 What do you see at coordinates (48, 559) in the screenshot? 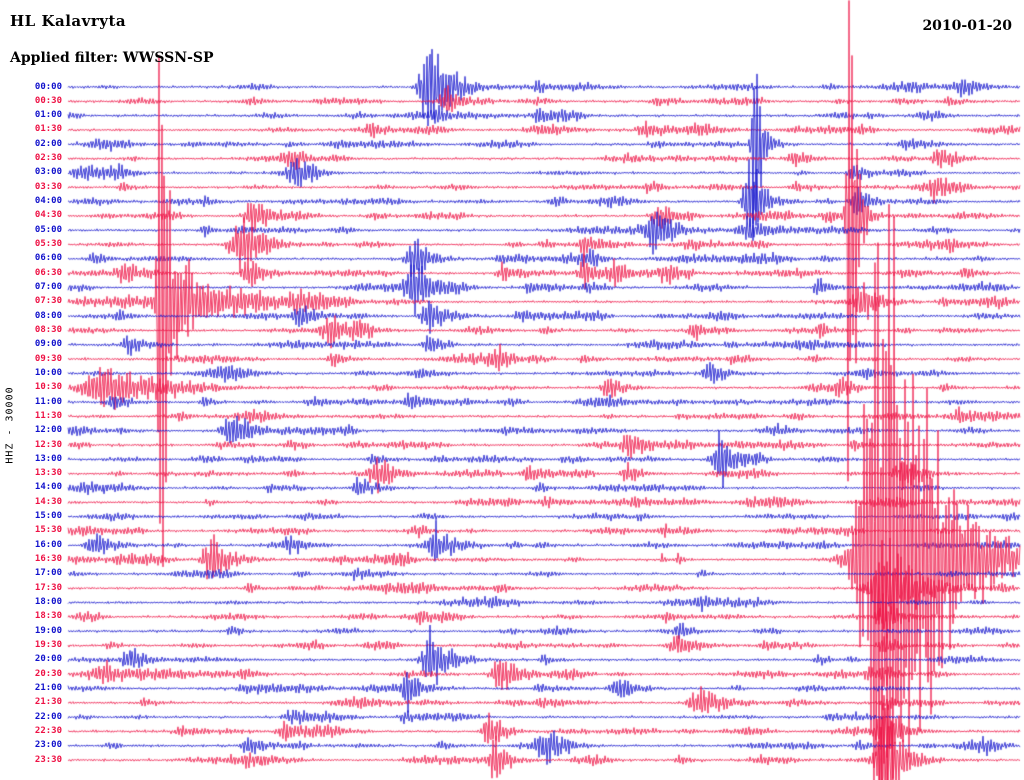
I see `time-label: 16:30` at bounding box center [48, 559].